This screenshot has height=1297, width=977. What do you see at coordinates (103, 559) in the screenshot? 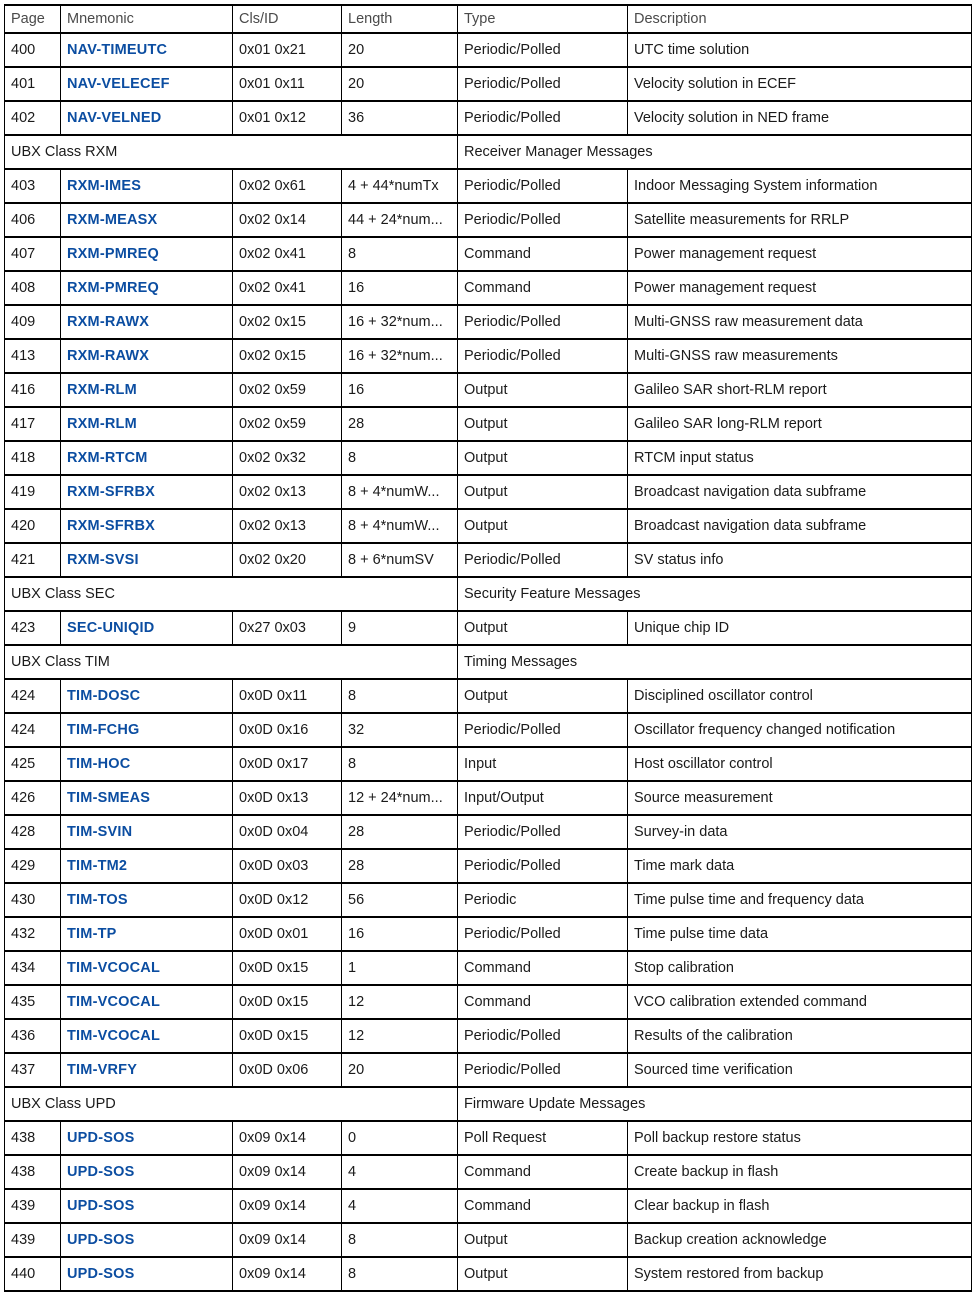
I see `mnemonic-link: RXM-SVSI` at bounding box center [103, 559].